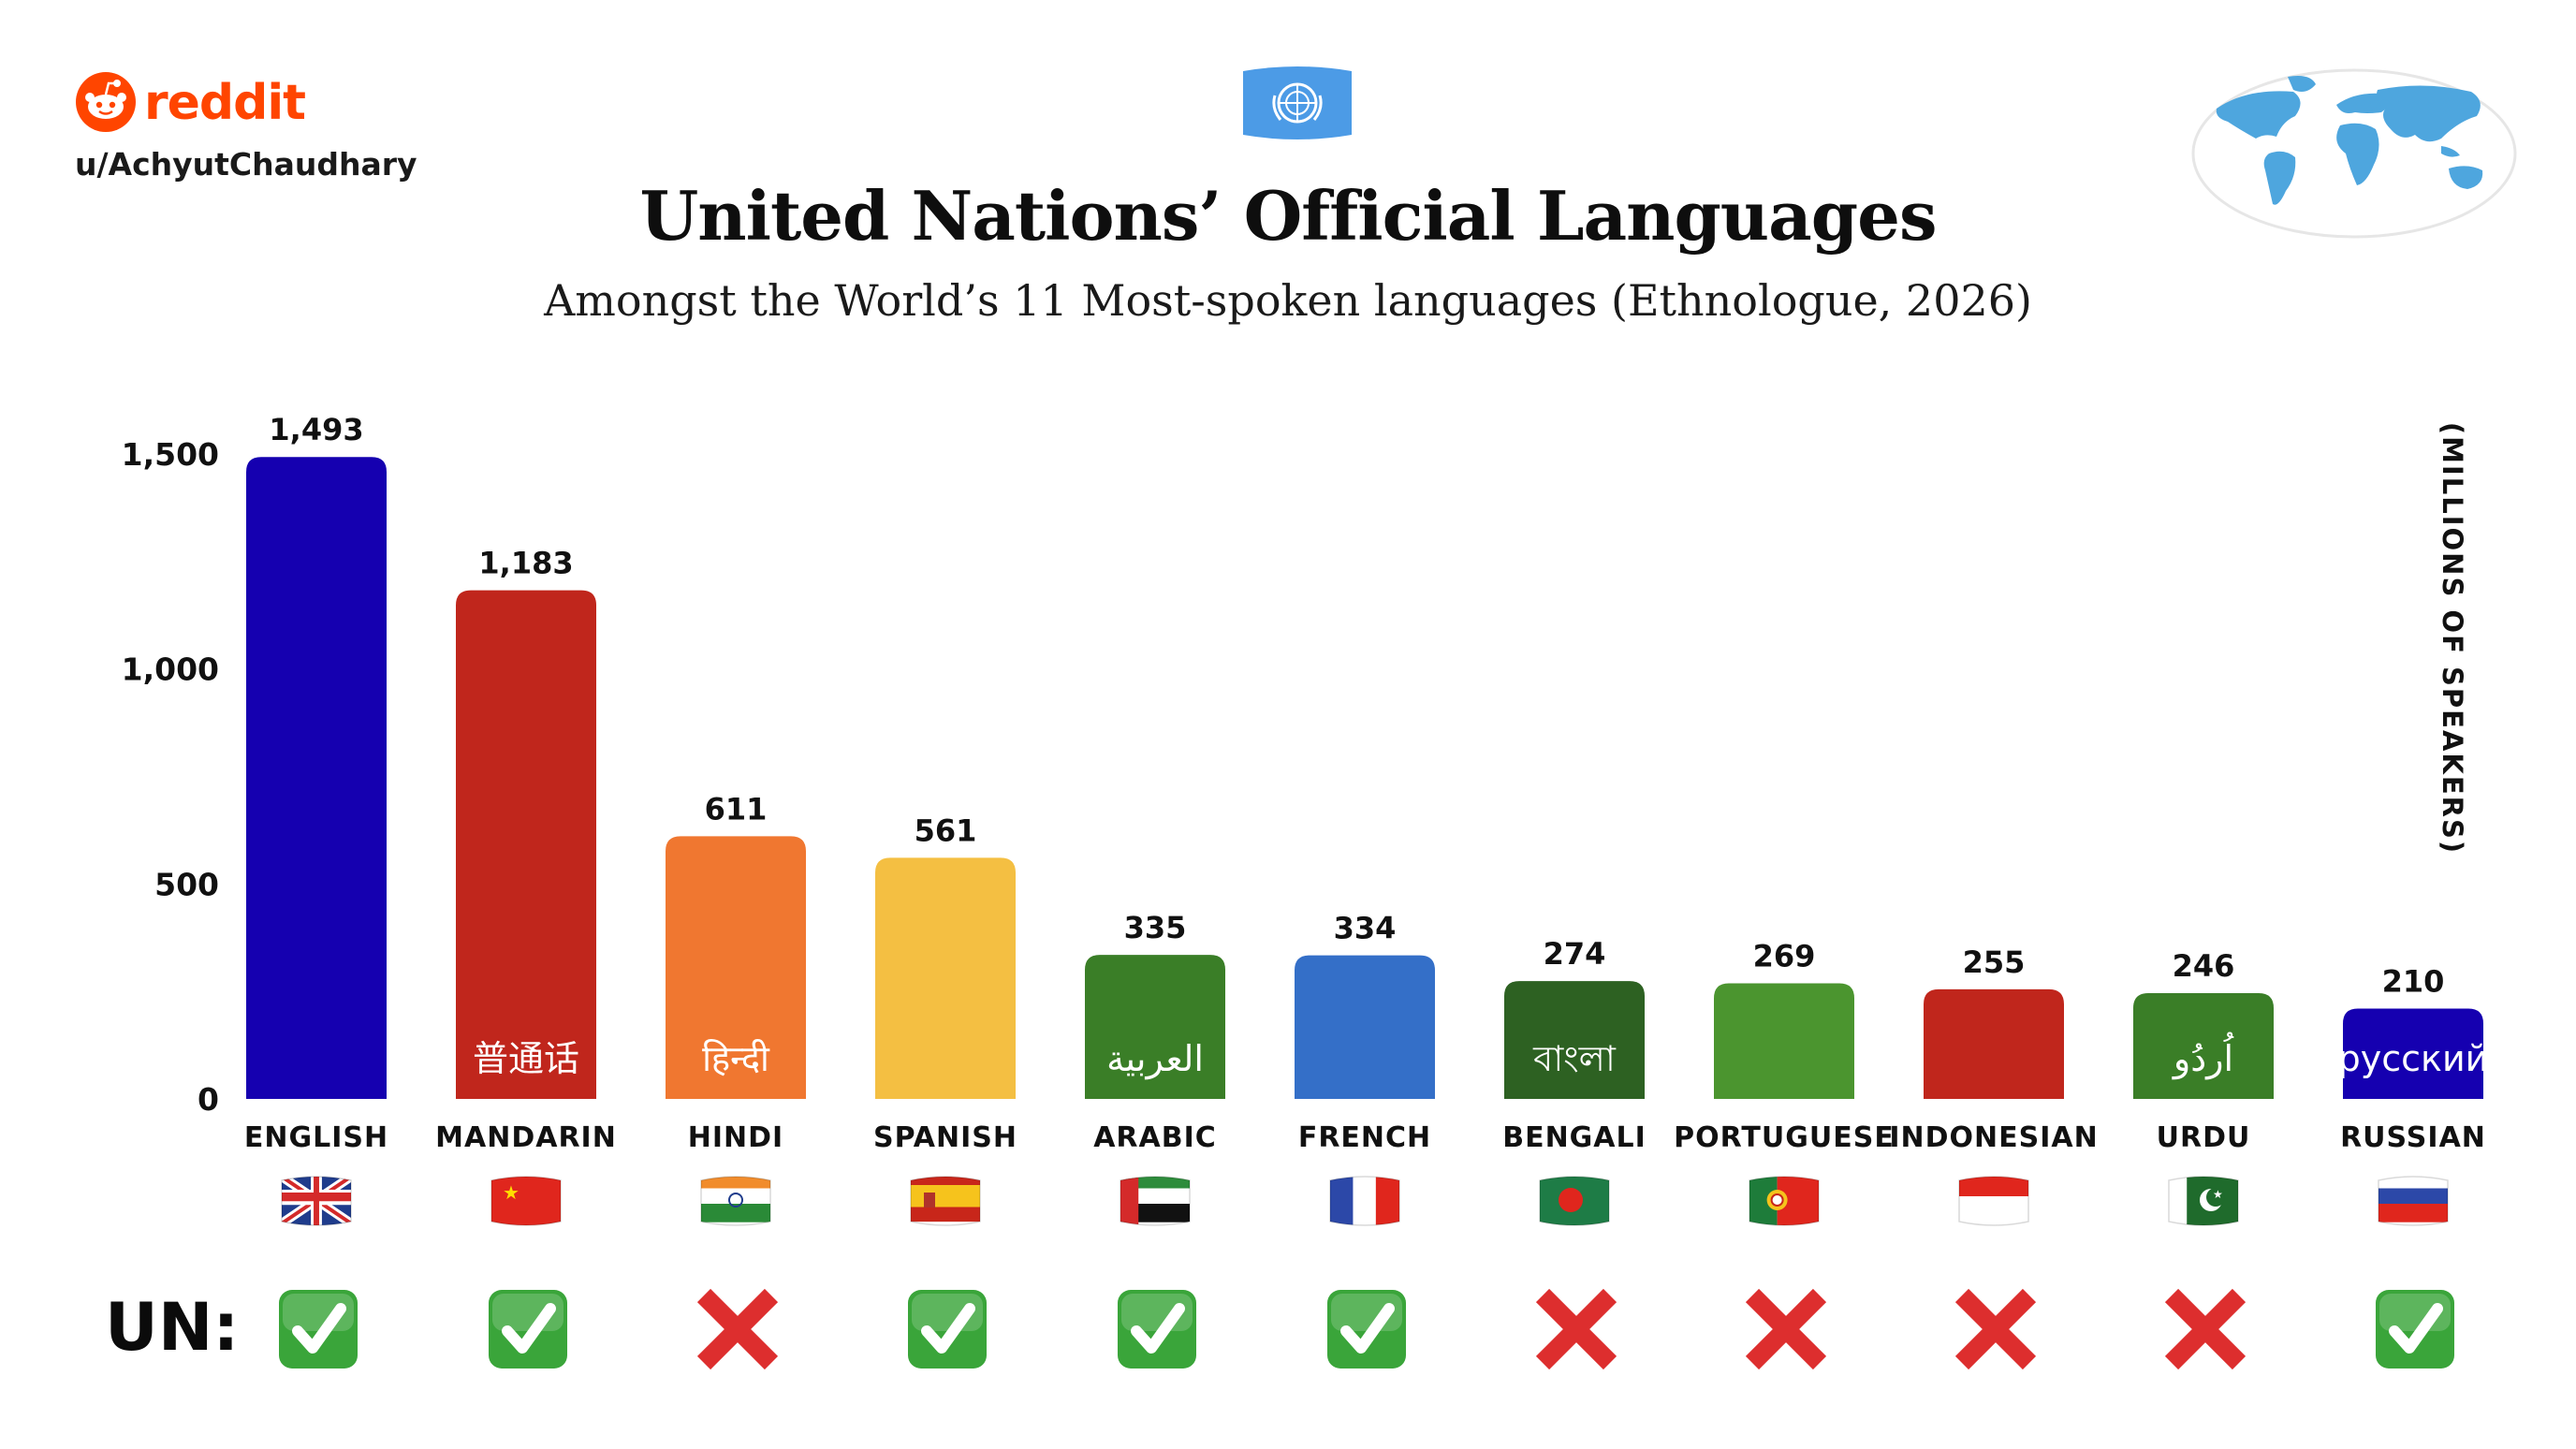 The width and height of the screenshot is (2576, 1449). I want to click on bar-indonesian, so click(1994, 1043).